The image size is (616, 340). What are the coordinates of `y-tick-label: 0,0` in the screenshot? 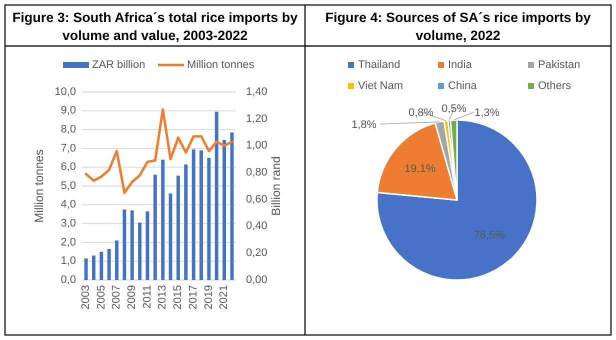 It's located at (68, 280).